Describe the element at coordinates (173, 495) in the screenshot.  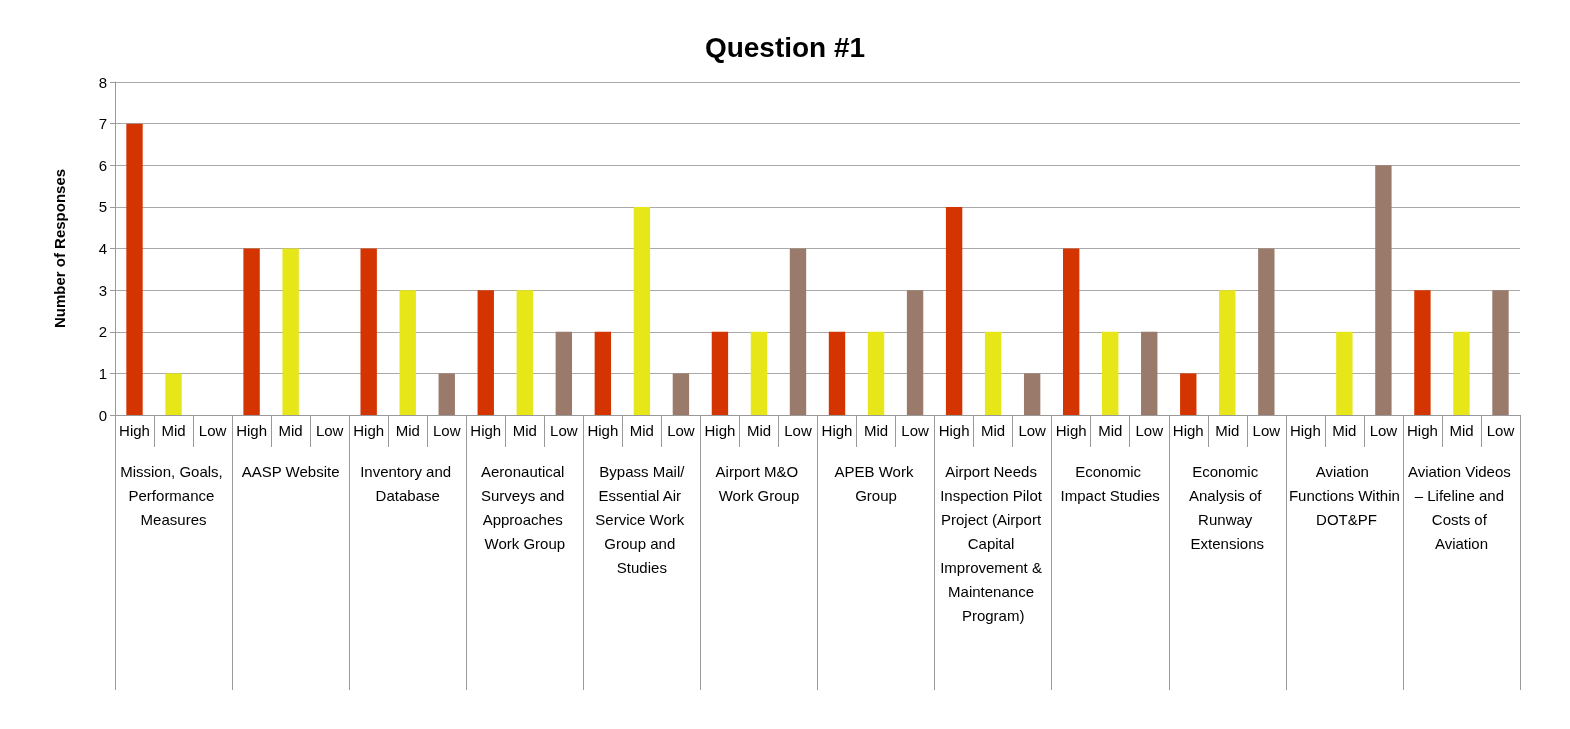
I see `x-tick-label: Mission, Goals, Performance Measures` at that location.